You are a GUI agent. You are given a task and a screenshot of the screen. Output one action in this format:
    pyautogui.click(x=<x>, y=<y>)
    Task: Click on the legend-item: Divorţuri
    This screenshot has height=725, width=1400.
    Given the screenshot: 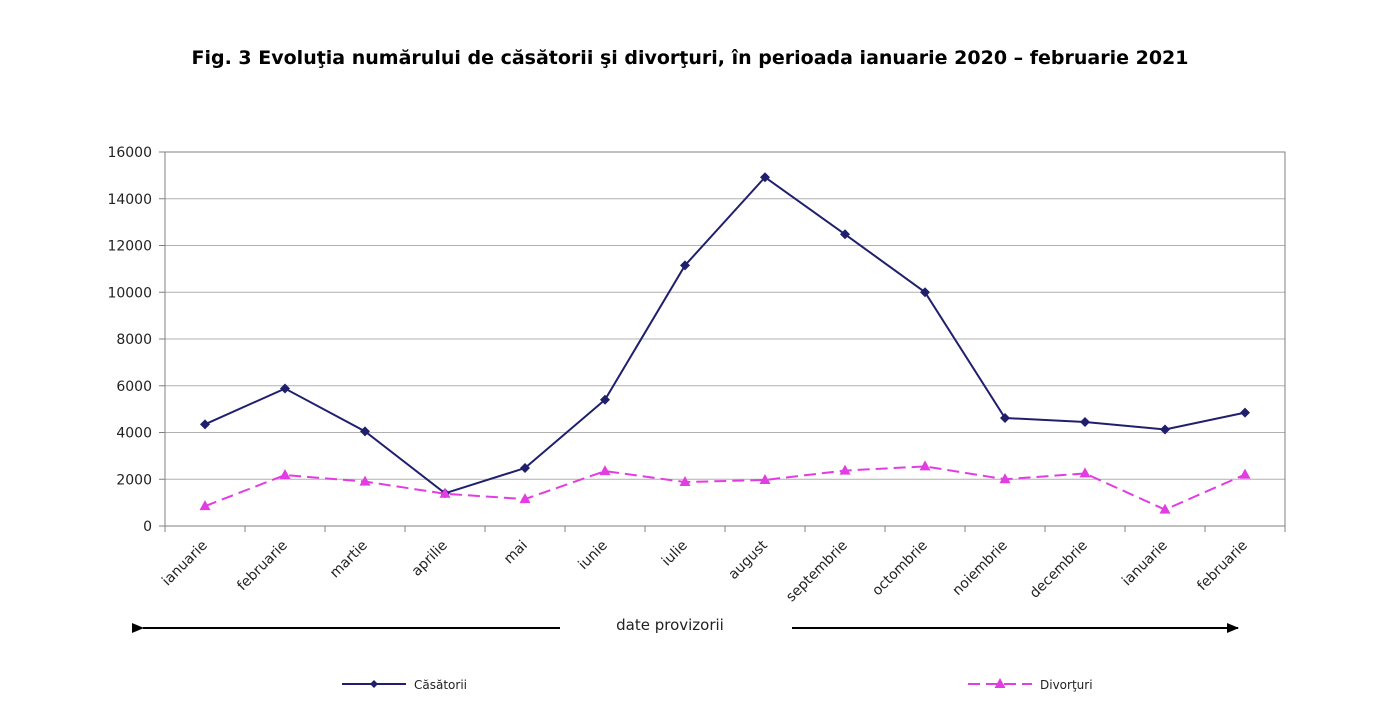 What is the action you would take?
    pyautogui.click(x=1030, y=685)
    